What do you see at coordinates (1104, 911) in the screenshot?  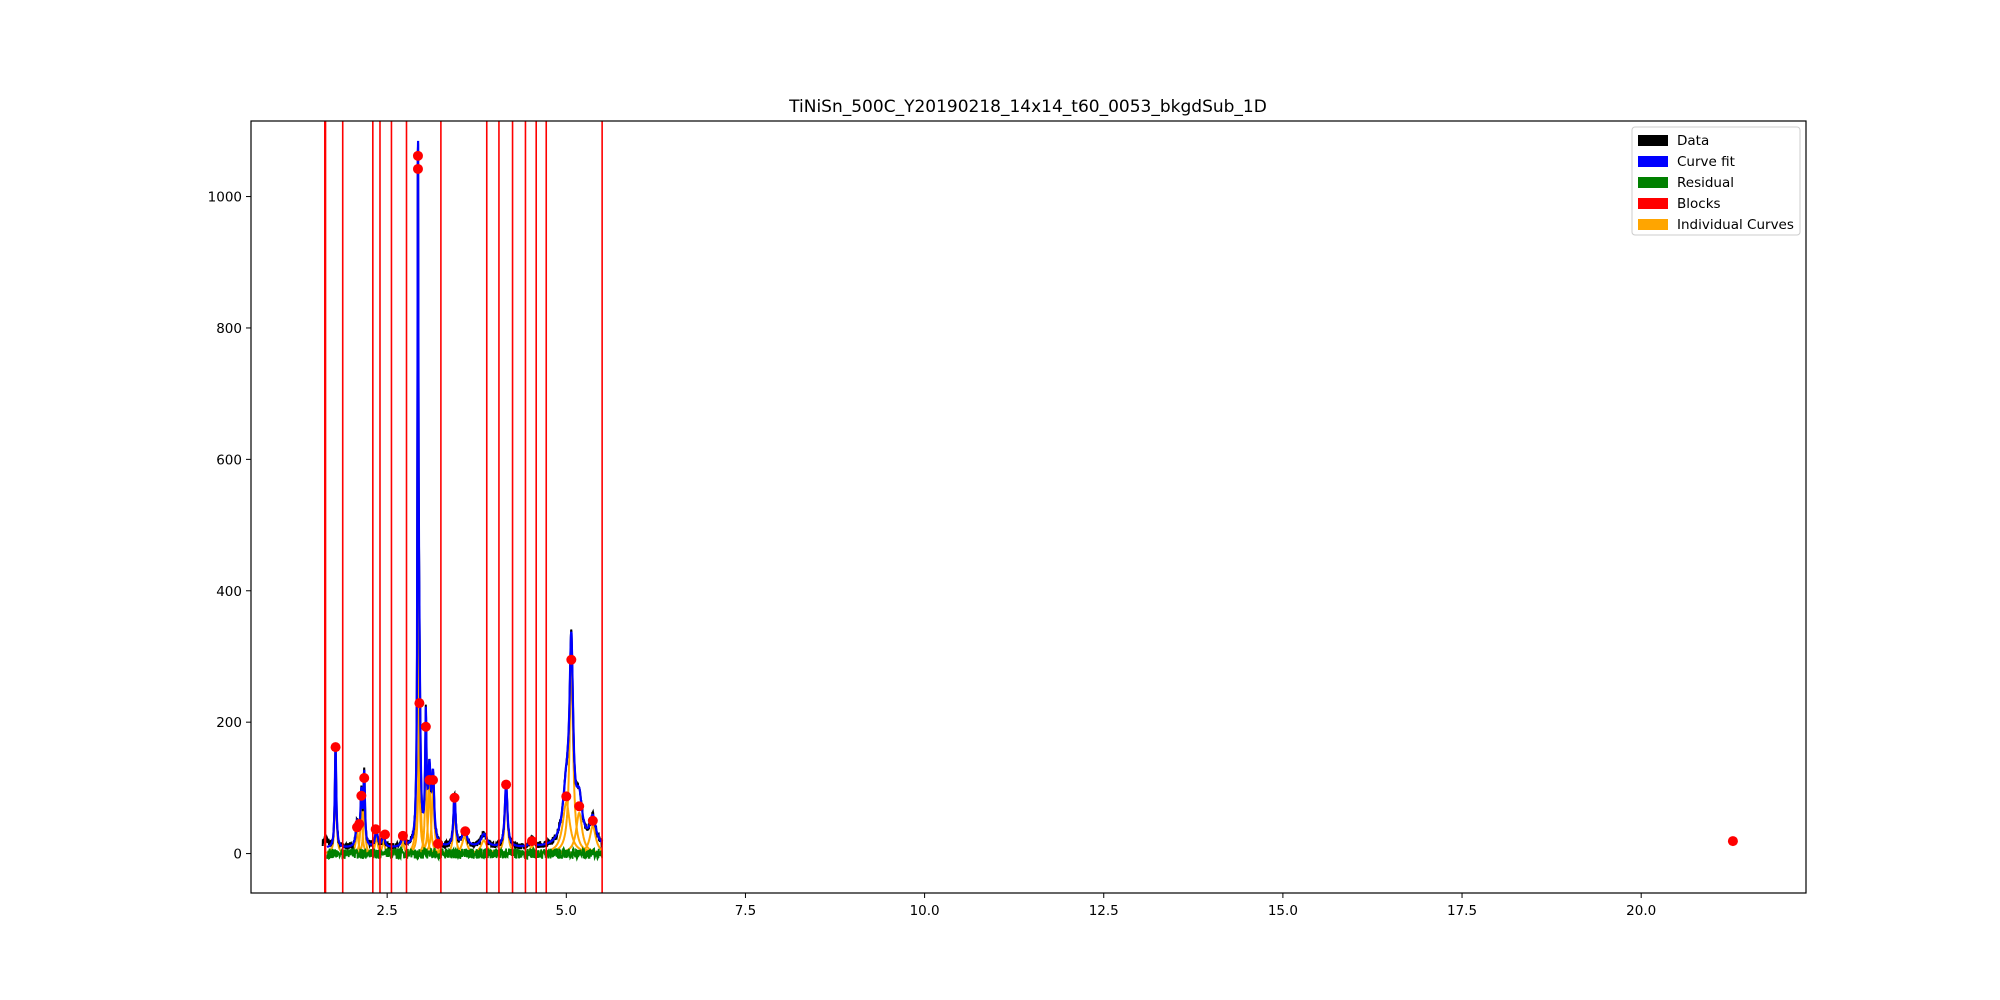 I see `x-tick-label-4: 12.5` at bounding box center [1104, 911].